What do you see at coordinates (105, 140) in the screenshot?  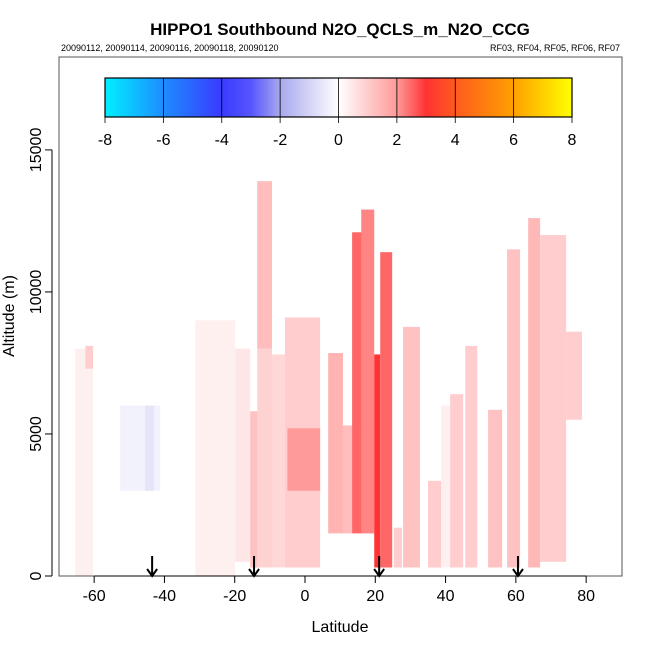 I see `colorbar-tick-label: -8` at bounding box center [105, 140].